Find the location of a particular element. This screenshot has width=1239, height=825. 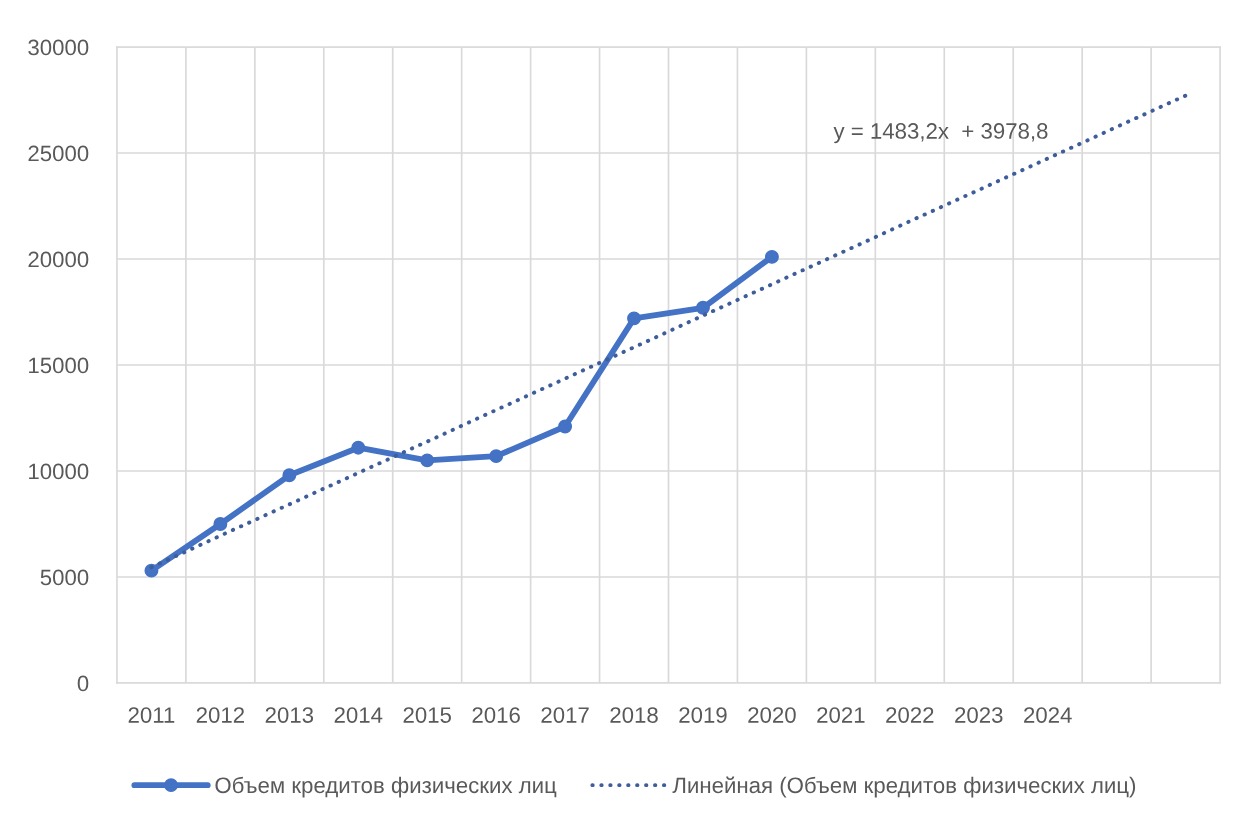

legend-label: Объем кредитов физических лиц is located at coordinates (386, 787).